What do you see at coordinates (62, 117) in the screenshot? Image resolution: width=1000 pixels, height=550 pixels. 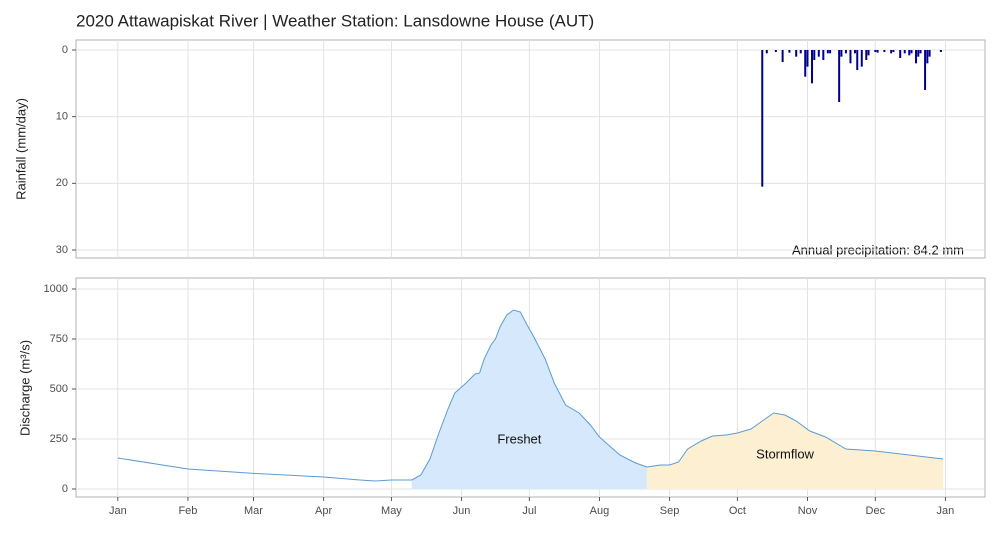 I see `y-tick-label: 10` at bounding box center [62, 117].